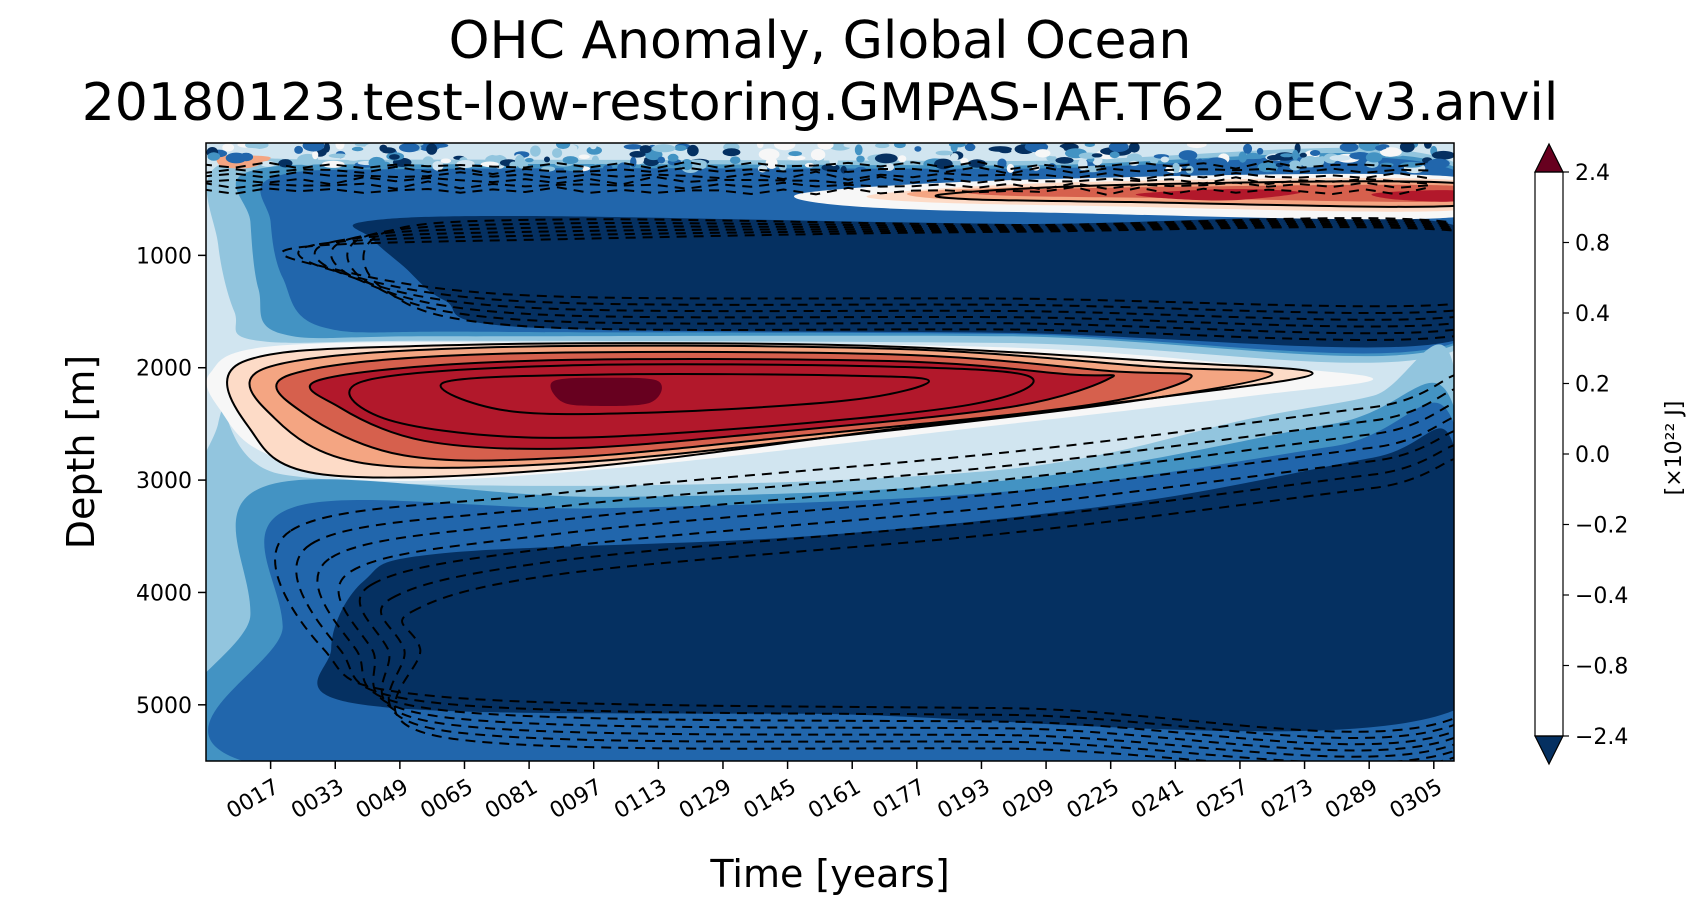 The height and width of the screenshot is (910, 1704). Describe the element at coordinates (964, 800) in the screenshot. I see `x-tick-label: 0193` at that location.